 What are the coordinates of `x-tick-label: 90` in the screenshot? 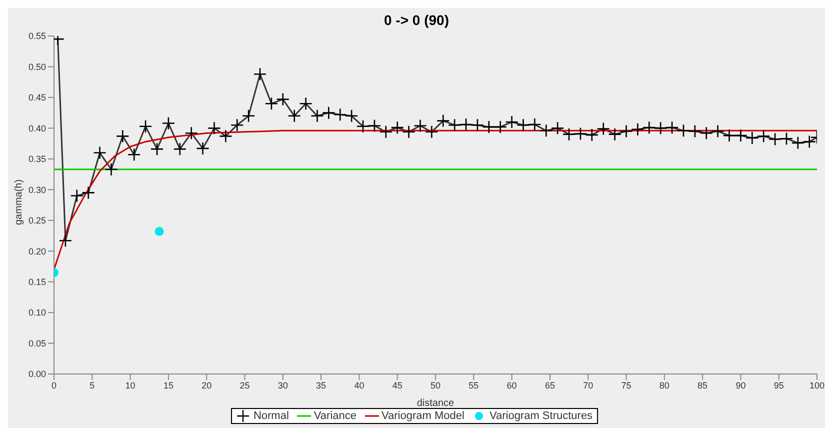 It's located at (741, 385).